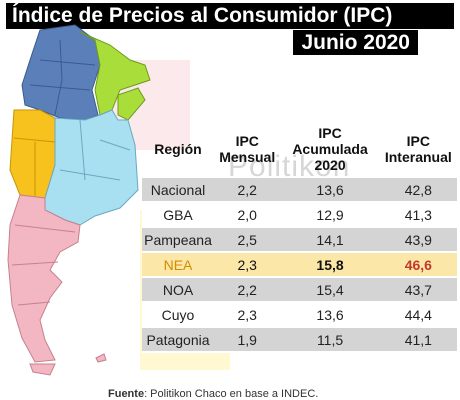  What do you see at coordinates (61, 72) in the screenshot?
I see `map-region-noa` at bounding box center [61, 72].